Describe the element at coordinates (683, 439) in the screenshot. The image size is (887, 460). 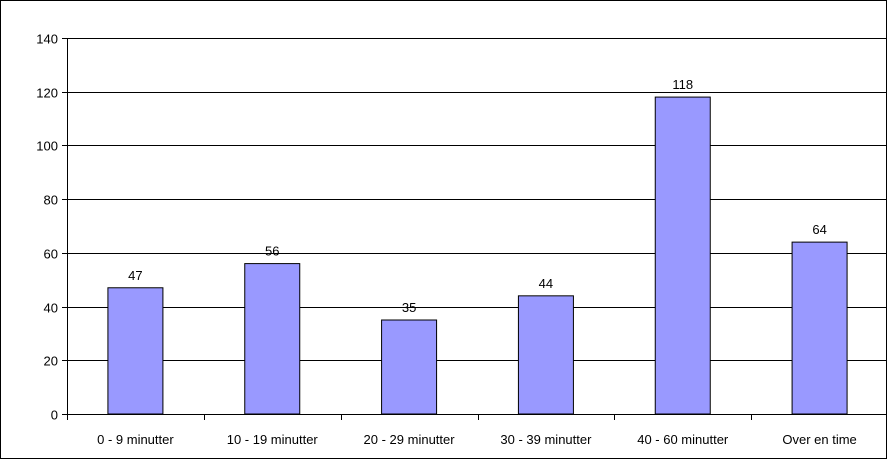
I see `x-tick-label-4: 40 - 60 minutter` at that location.